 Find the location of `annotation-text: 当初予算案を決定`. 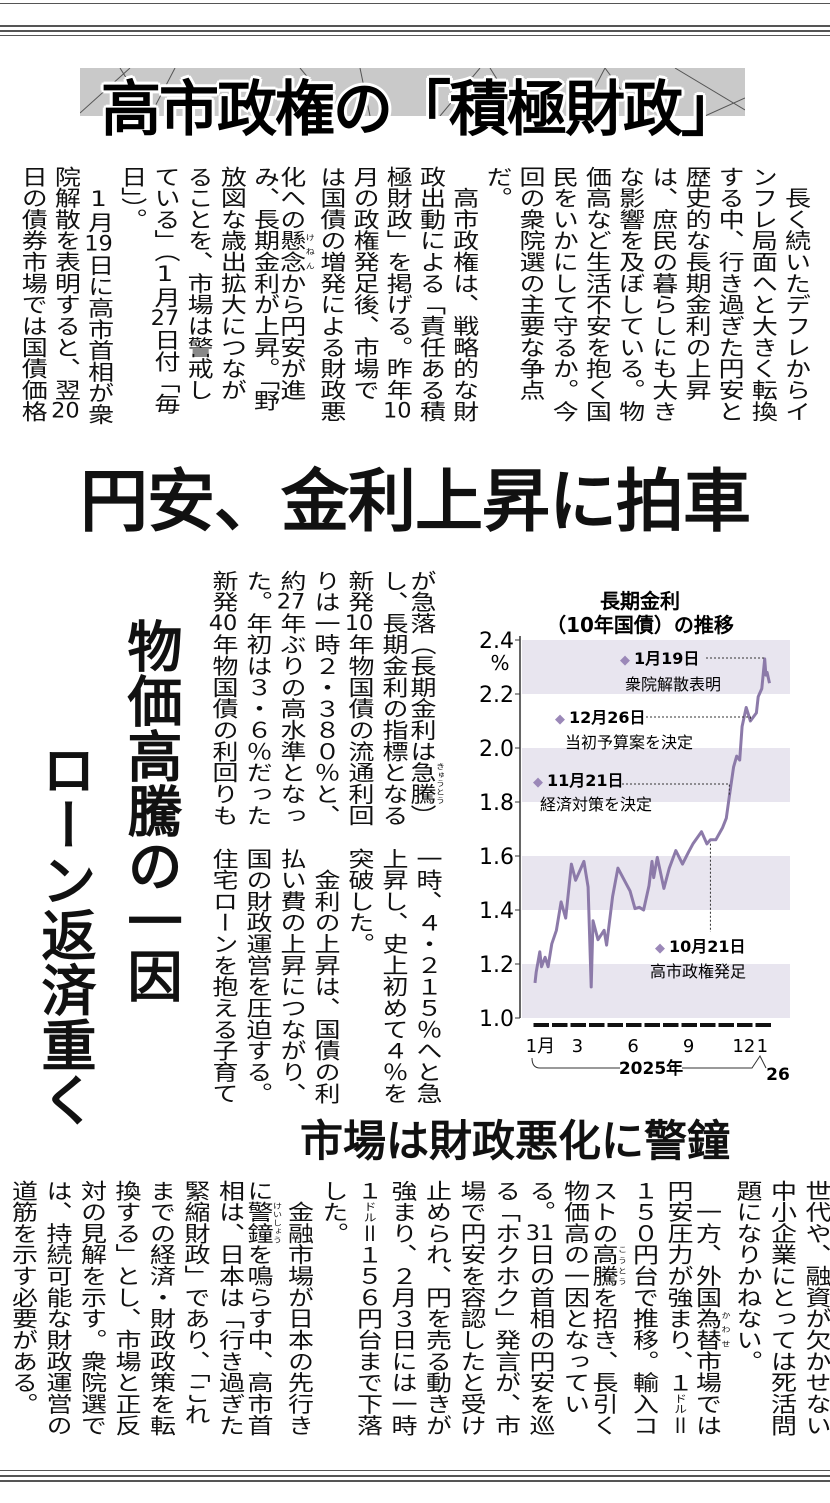

annotation-text: 当初予算案を決定 is located at coordinates (629, 742).